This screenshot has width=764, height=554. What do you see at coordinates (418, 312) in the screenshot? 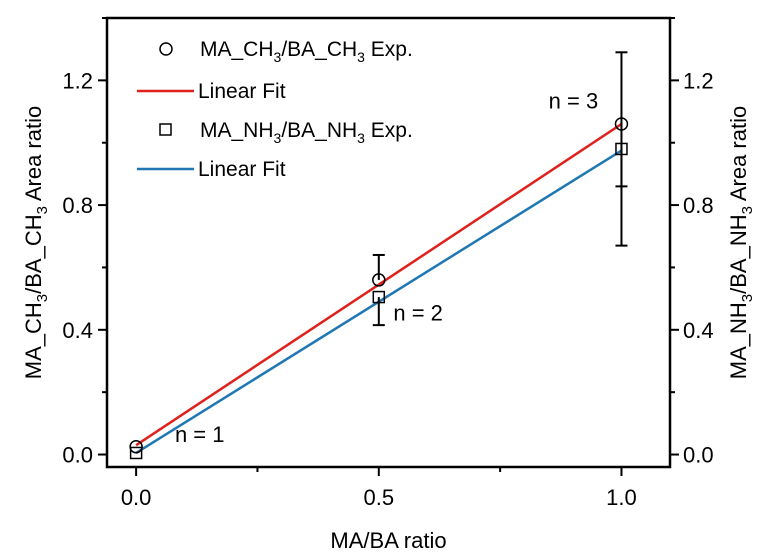
I see `annotation-label: n = 2` at bounding box center [418, 312].